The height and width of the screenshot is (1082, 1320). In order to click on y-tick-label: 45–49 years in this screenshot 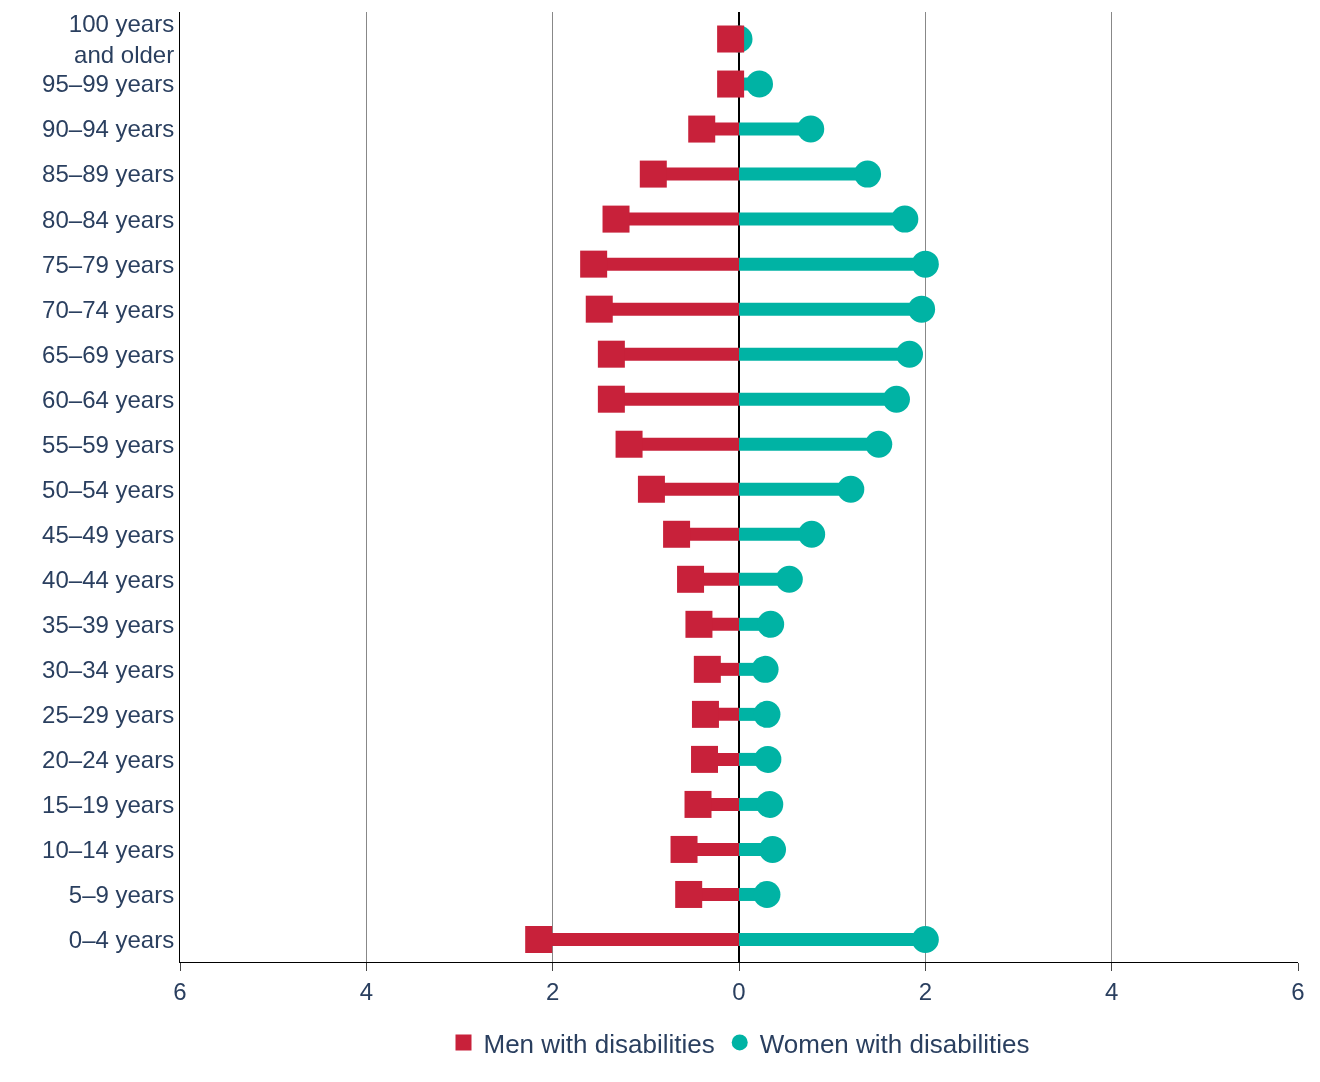, I will do `click(108, 534)`.